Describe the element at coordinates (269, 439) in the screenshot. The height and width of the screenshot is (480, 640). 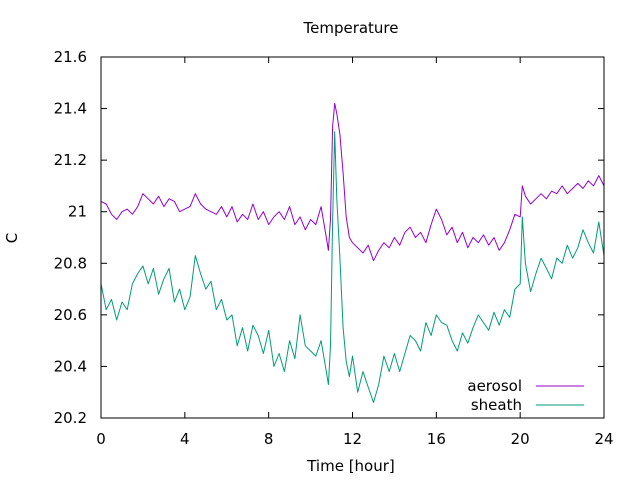
I see `x-tick-label: 8` at that location.